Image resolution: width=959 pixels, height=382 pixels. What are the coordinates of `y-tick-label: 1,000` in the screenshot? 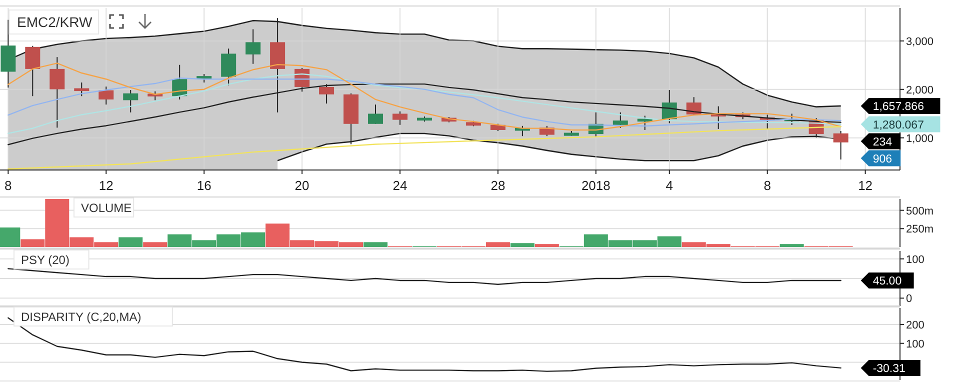 It's located at (920, 138).